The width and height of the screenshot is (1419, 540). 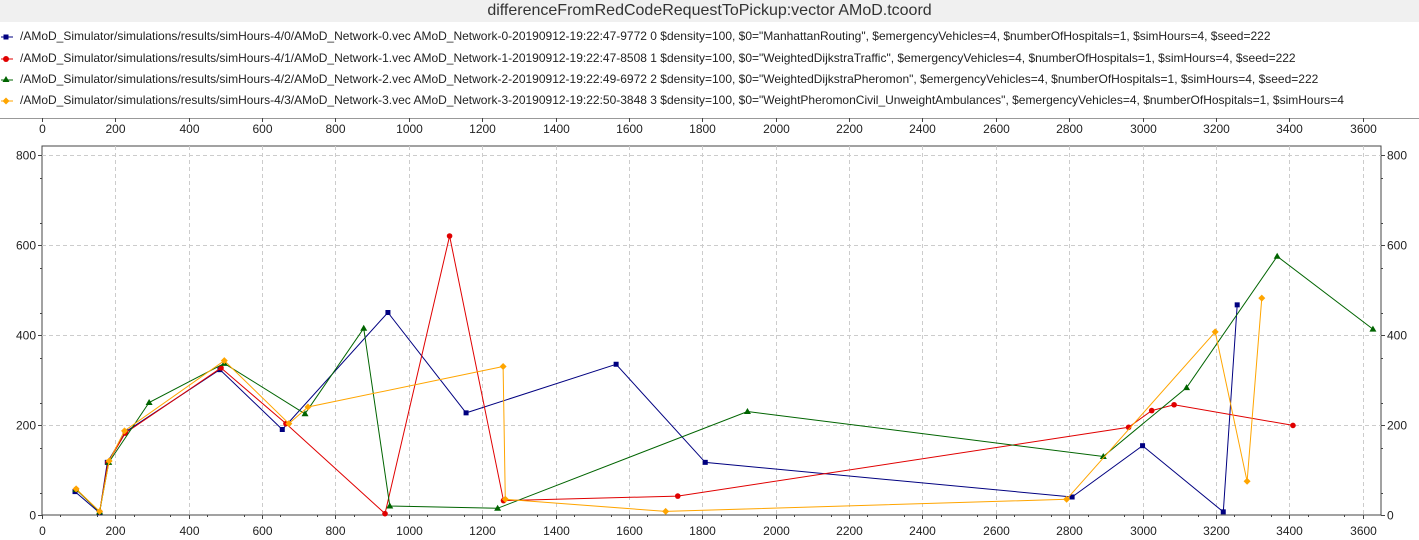 I want to click on y-tick-label-left: 200, so click(x=26, y=426).